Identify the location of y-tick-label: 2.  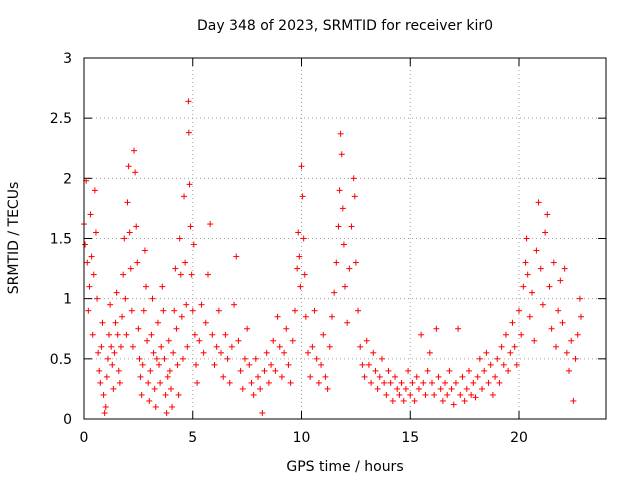
(67, 179).